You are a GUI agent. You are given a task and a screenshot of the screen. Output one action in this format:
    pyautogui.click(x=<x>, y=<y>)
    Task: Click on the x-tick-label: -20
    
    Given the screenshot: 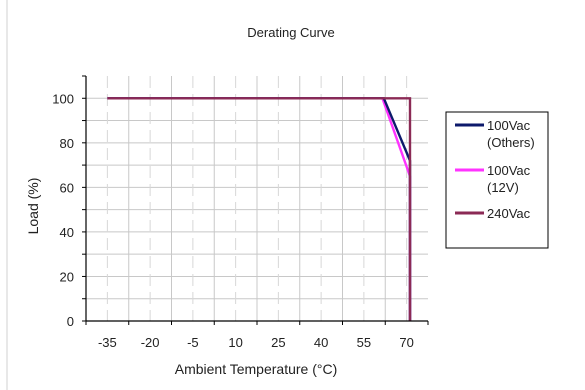 What is the action you would take?
    pyautogui.click(x=150, y=342)
    